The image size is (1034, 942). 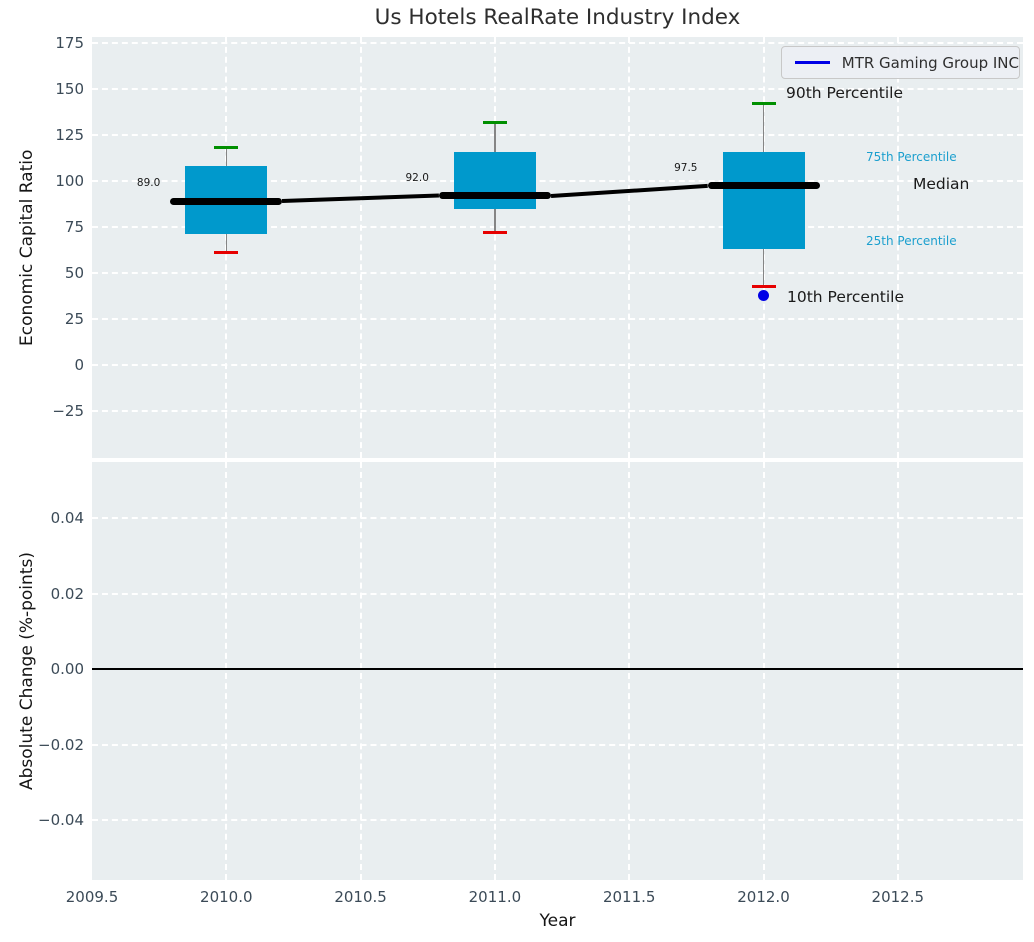 What do you see at coordinates (67, 593) in the screenshot?
I see `y-tick-label: 0.02` at bounding box center [67, 593].